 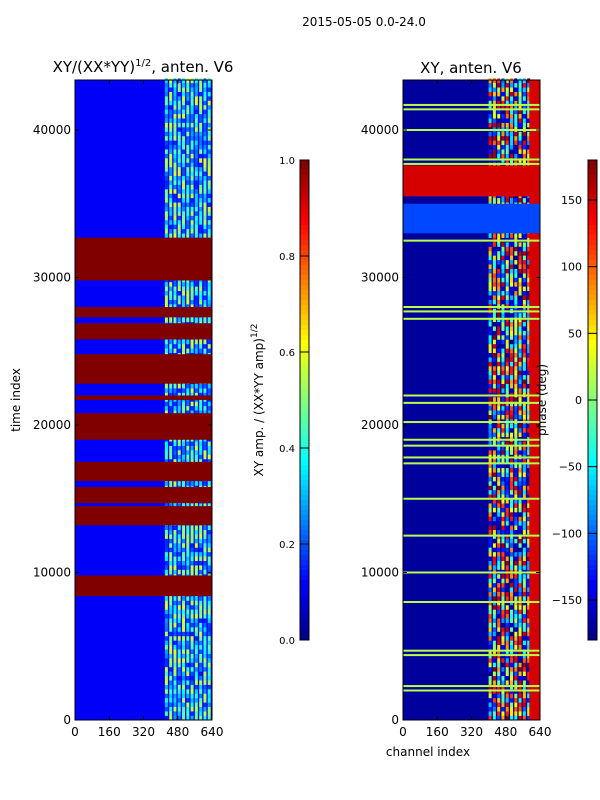 What do you see at coordinates (437, 732) in the screenshot?
I see `x-tick-label: 160` at bounding box center [437, 732].